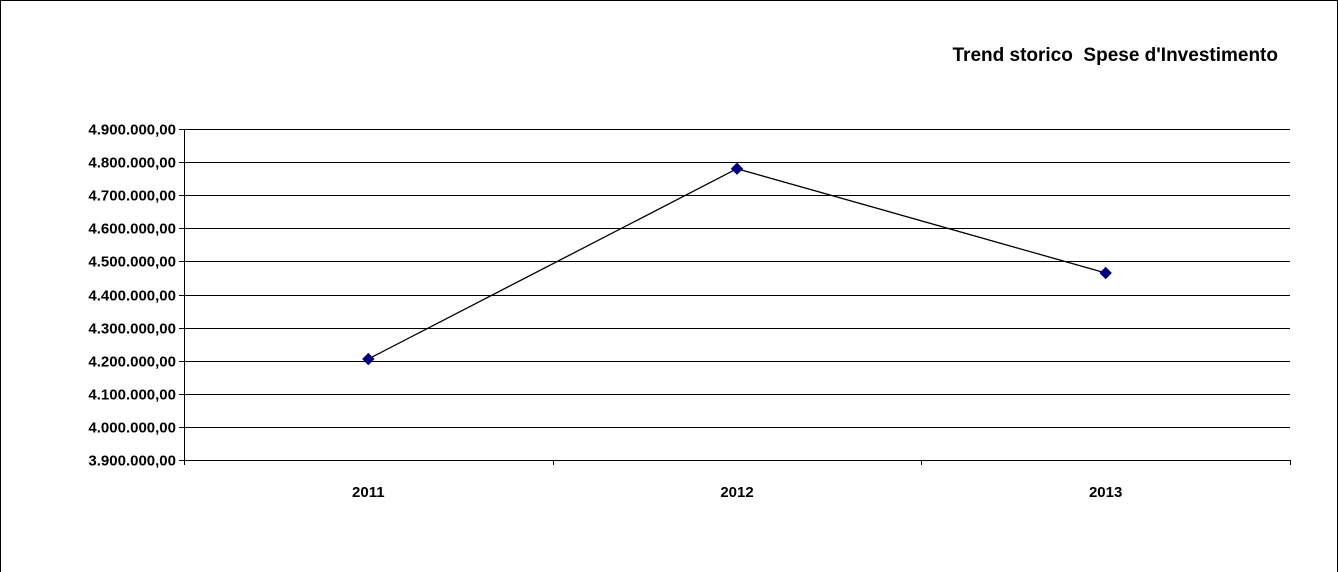 This screenshot has height=572, width=1338. I want to click on x-tick-label: 2011, so click(368, 492).